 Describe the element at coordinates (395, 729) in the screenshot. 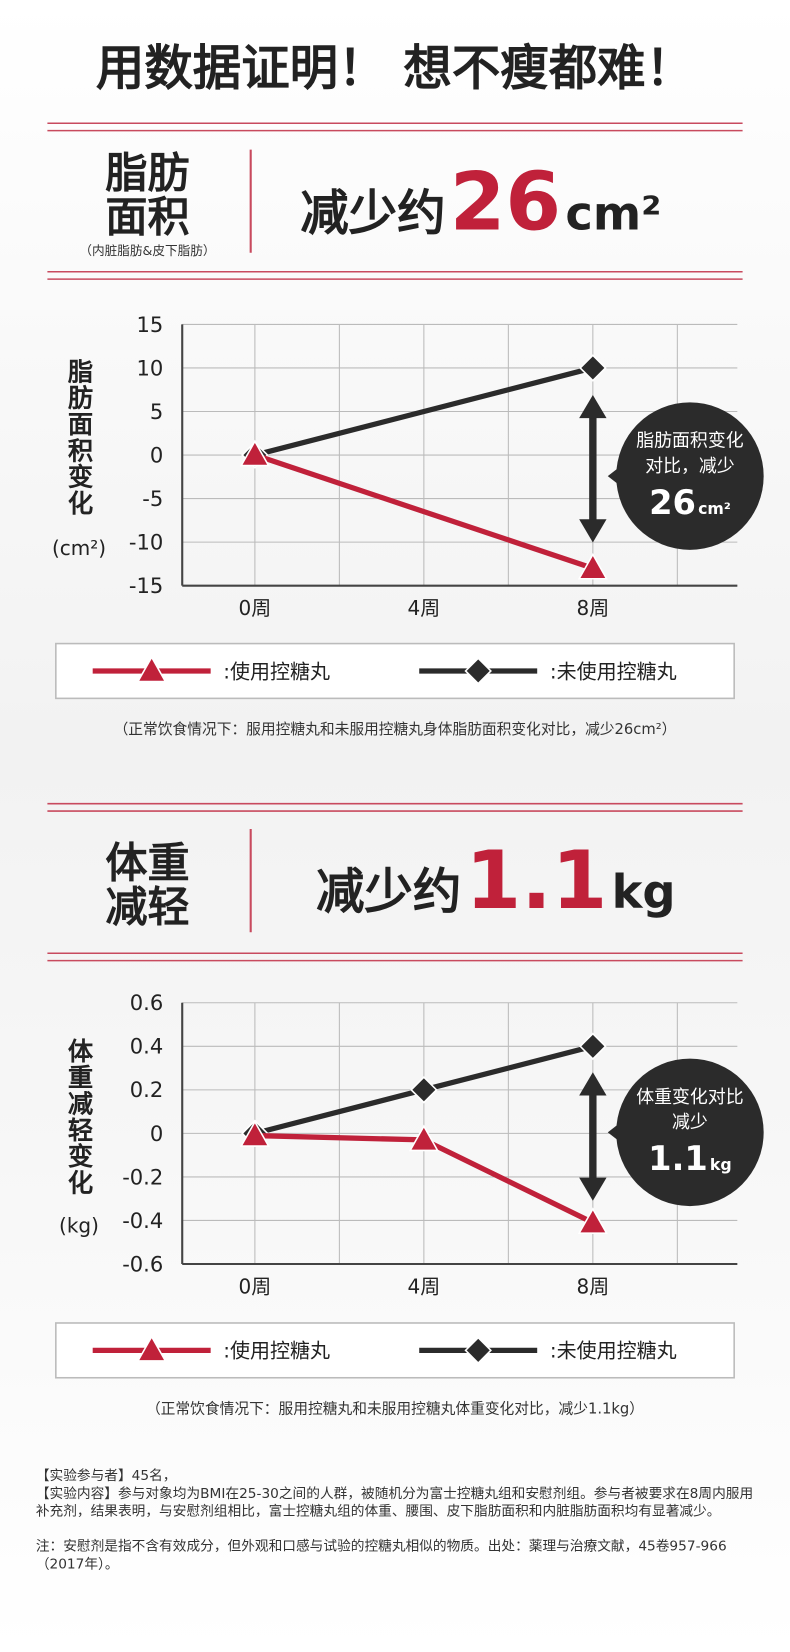

I see `chart-note: （正常饮食情况下：服用控糖丸和未服用控糖丸身体脂肪面积变化对比，减少26cm²）` at that location.